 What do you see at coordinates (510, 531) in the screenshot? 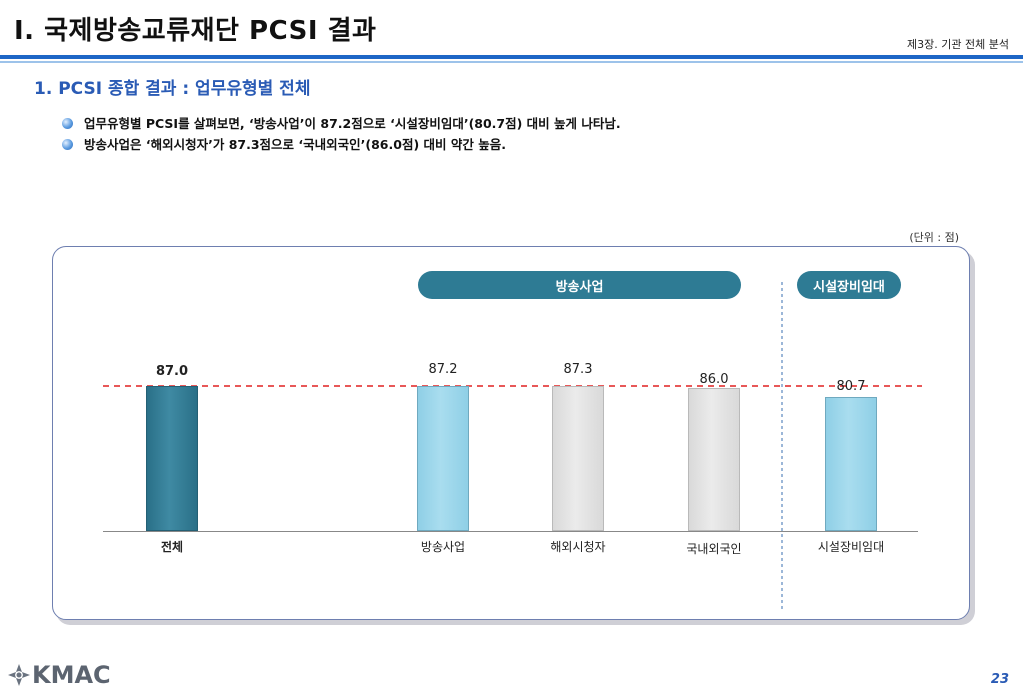
I see `x-axis` at bounding box center [510, 531].